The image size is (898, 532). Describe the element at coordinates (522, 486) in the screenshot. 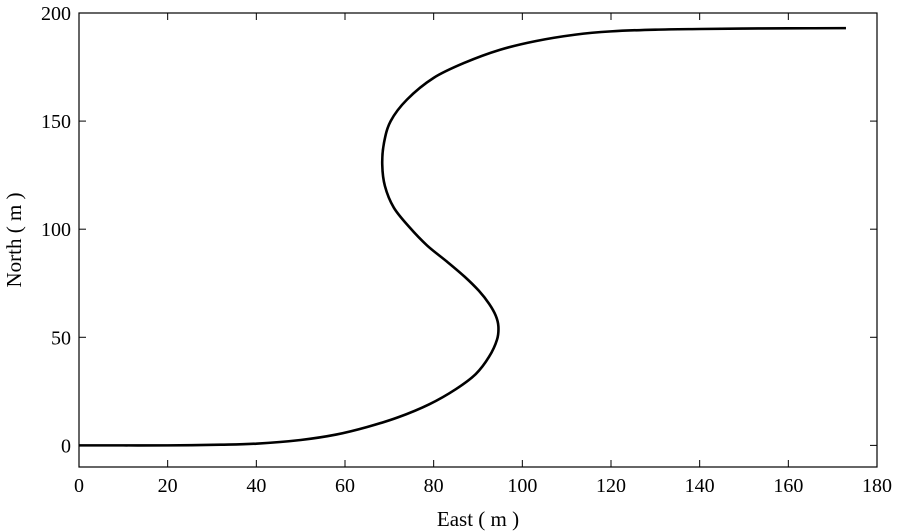

I see `x-tick-label: 100` at that location.